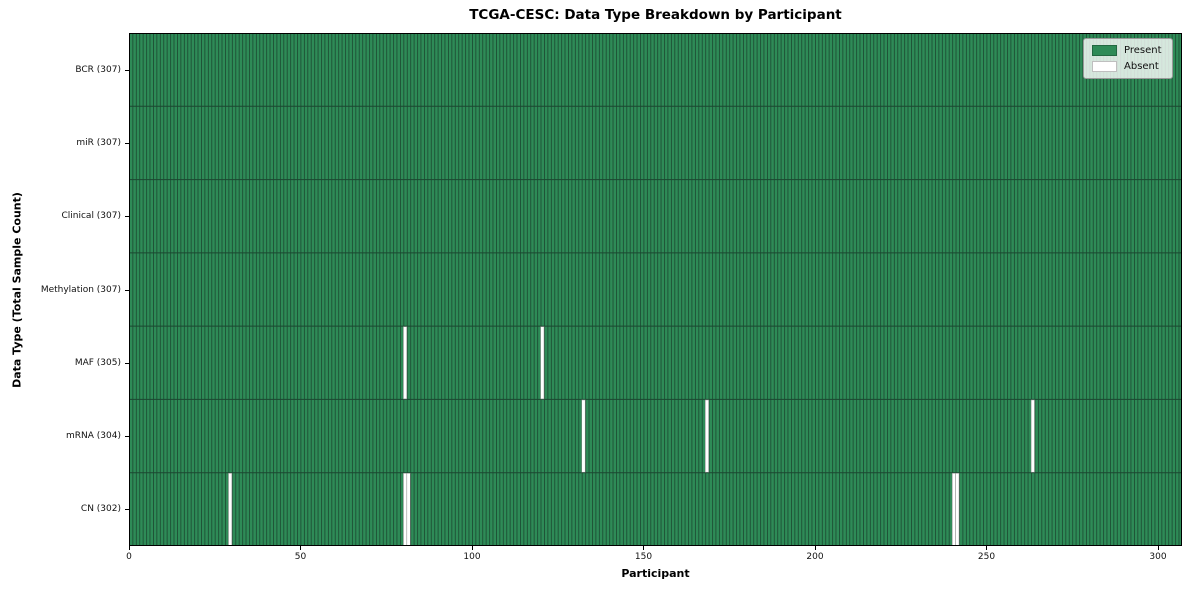 This screenshot has width=1200, height=600. What do you see at coordinates (98, 142) in the screenshot?
I see `y-tick-label-miR: miR (307)` at bounding box center [98, 142].